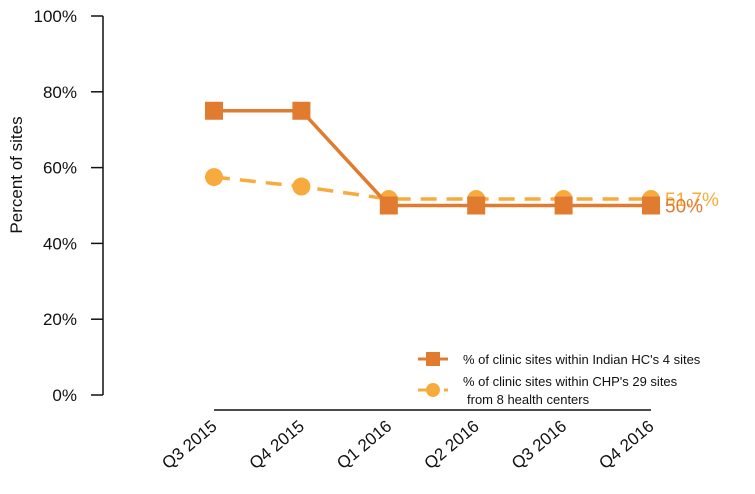 The height and width of the screenshot is (494, 755). What do you see at coordinates (189, 445) in the screenshot?
I see `x-tick-label: Q3 2015` at bounding box center [189, 445].